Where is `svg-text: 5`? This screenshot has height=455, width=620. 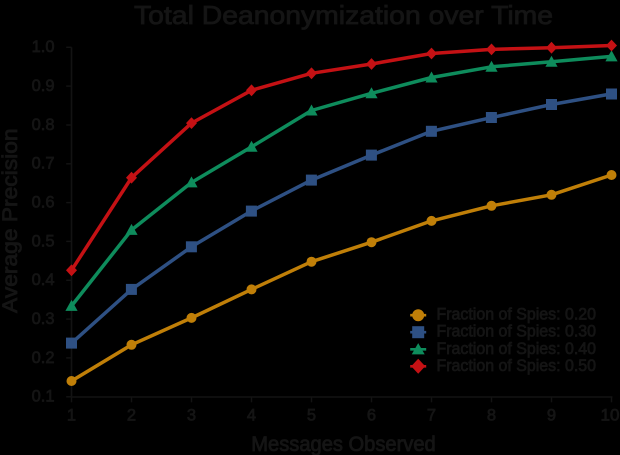
svg-text: 5 is located at coordinates (311, 416).